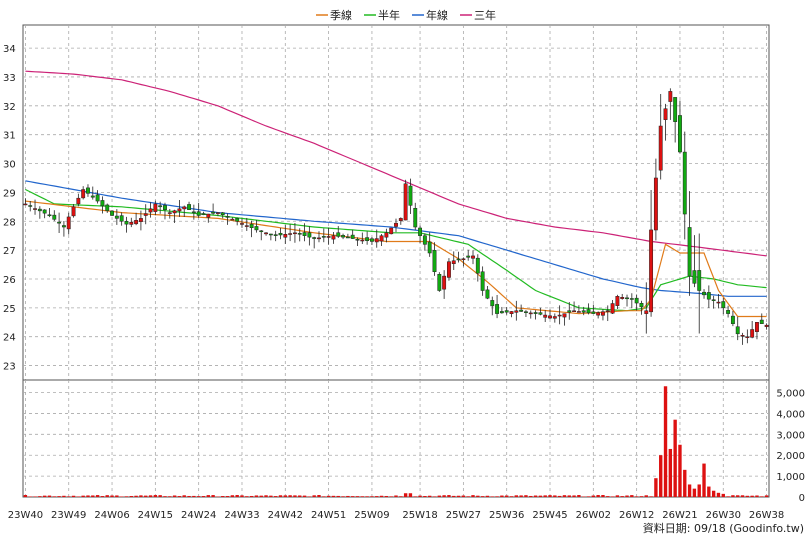 This screenshot has width=808, height=540. What do you see at coordinates (437, 15) in the screenshot?
I see `legend-label: 年線` at bounding box center [437, 15].